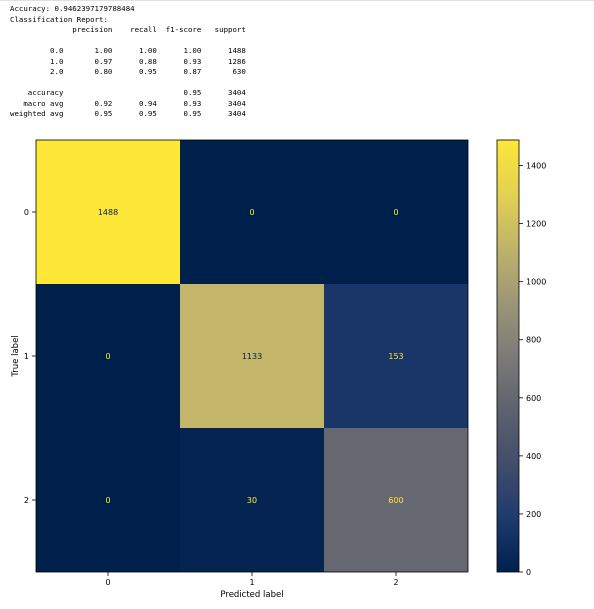 This screenshot has height=609, width=594. What do you see at coordinates (532, 369) in the screenshot?
I see `colorbar-ticks: 0 200 400 600 800 1000 1200 1400` at bounding box center [532, 369].